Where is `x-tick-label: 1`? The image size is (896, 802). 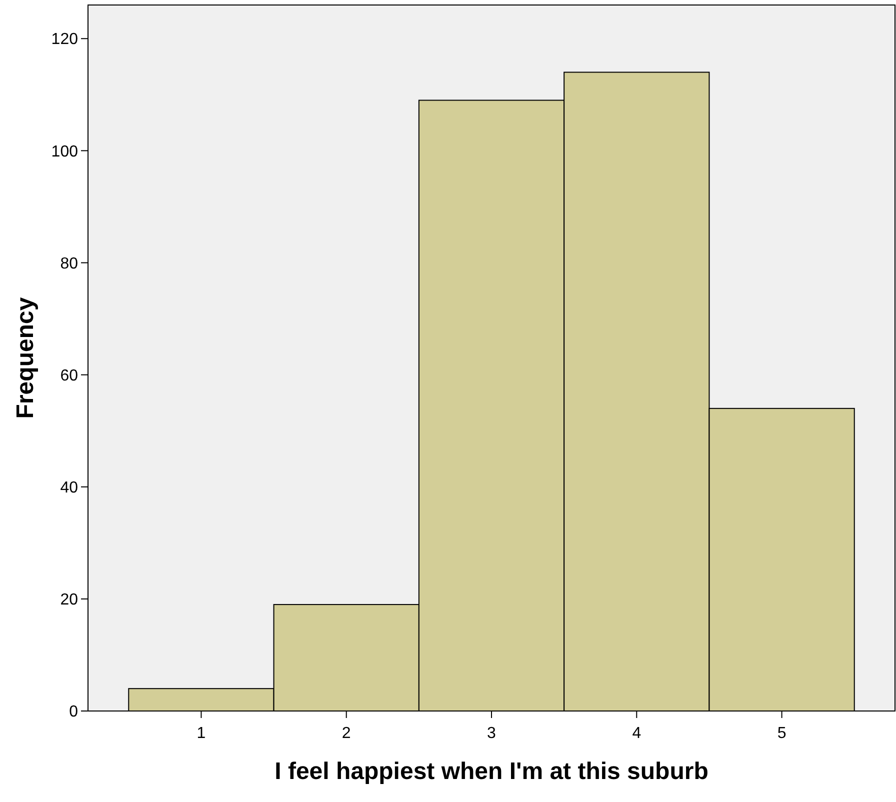 x-tick-label: 1 is located at coordinates (201, 733).